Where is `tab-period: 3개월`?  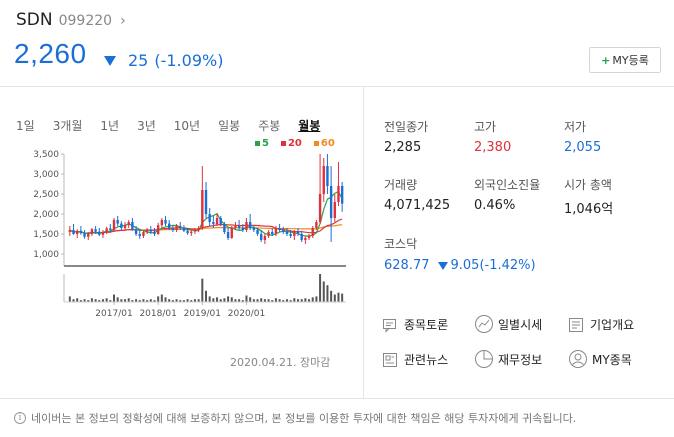 tab-period: 3개월 is located at coordinates (67, 126).